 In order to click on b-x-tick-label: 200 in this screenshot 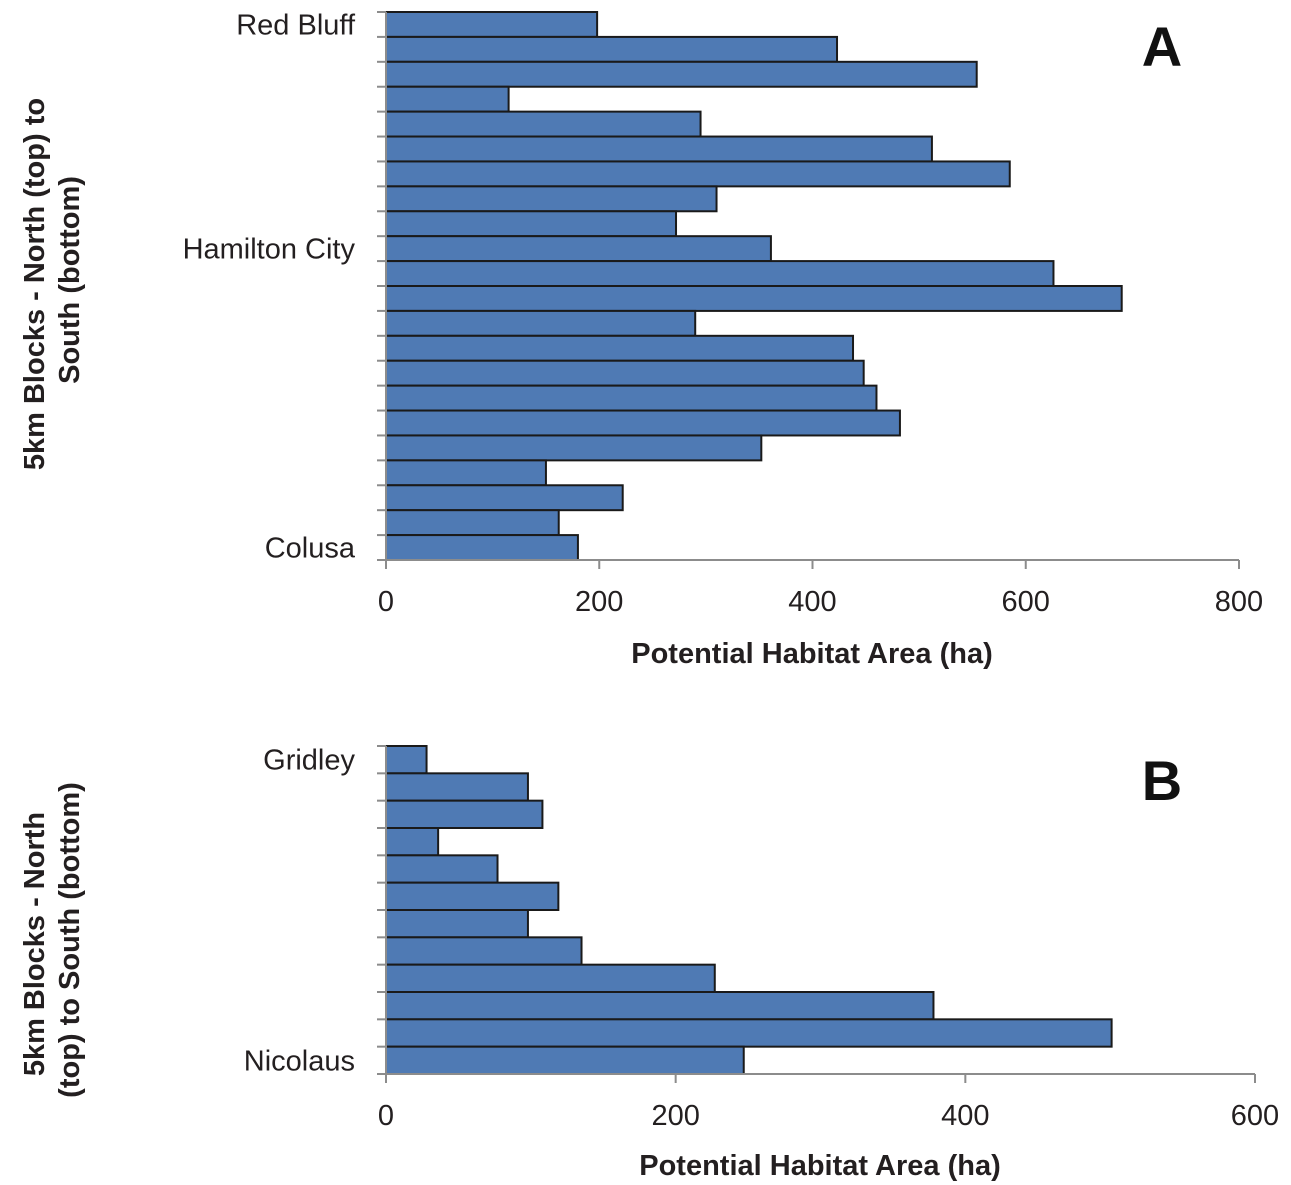, I will do `click(675, 1116)`.